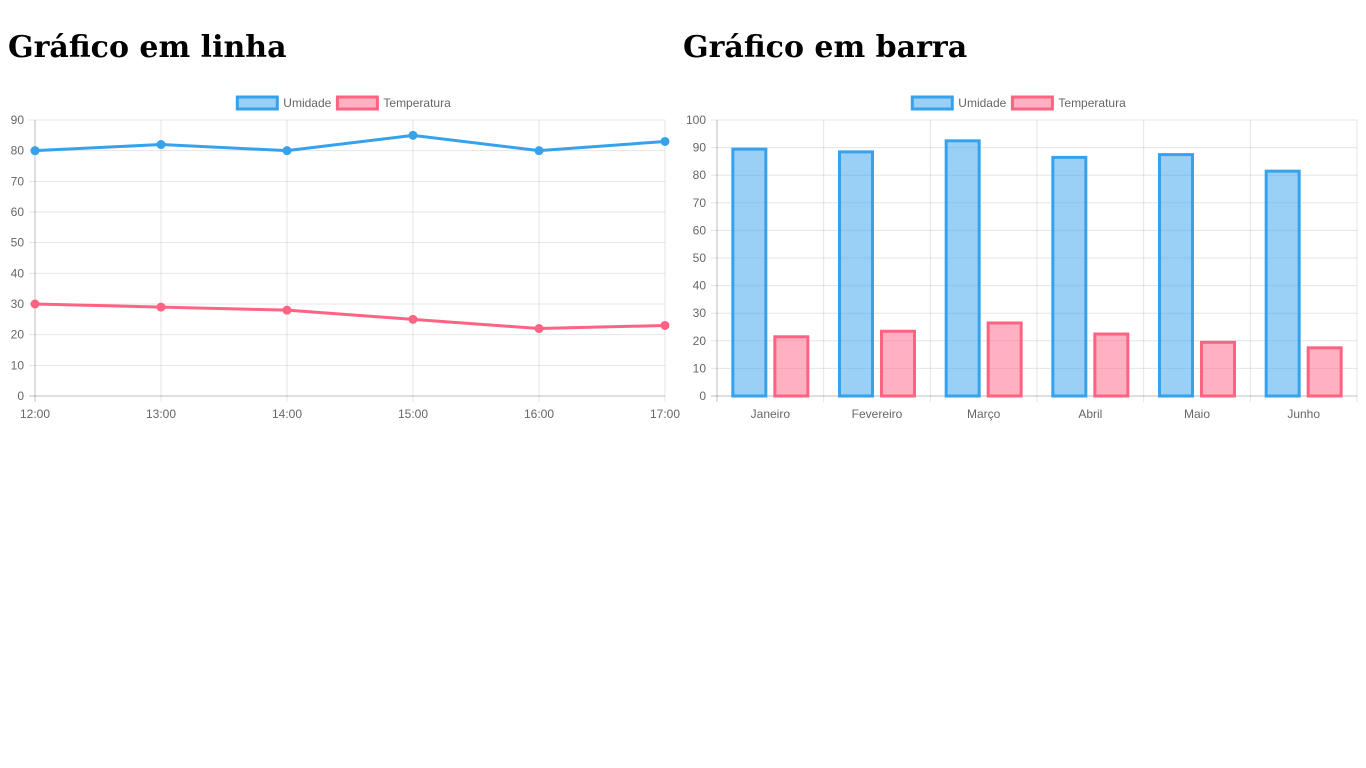 The height and width of the screenshot is (768, 1366). I want to click on y-tick-label: 100, so click(696, 120).